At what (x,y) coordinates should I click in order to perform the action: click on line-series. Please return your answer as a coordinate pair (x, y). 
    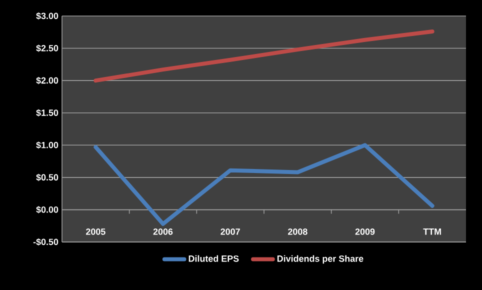
    Looking at the image, I should click on (264, 56).